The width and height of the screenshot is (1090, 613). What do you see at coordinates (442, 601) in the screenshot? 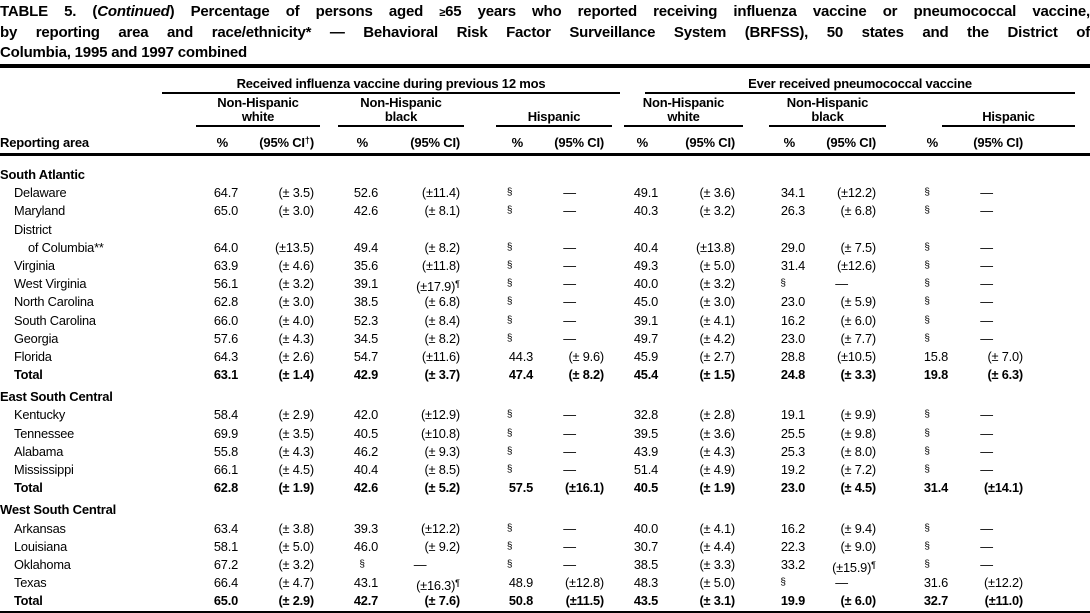
I see `ci-value: (± 7.6)` at bounding box center [442, 601].